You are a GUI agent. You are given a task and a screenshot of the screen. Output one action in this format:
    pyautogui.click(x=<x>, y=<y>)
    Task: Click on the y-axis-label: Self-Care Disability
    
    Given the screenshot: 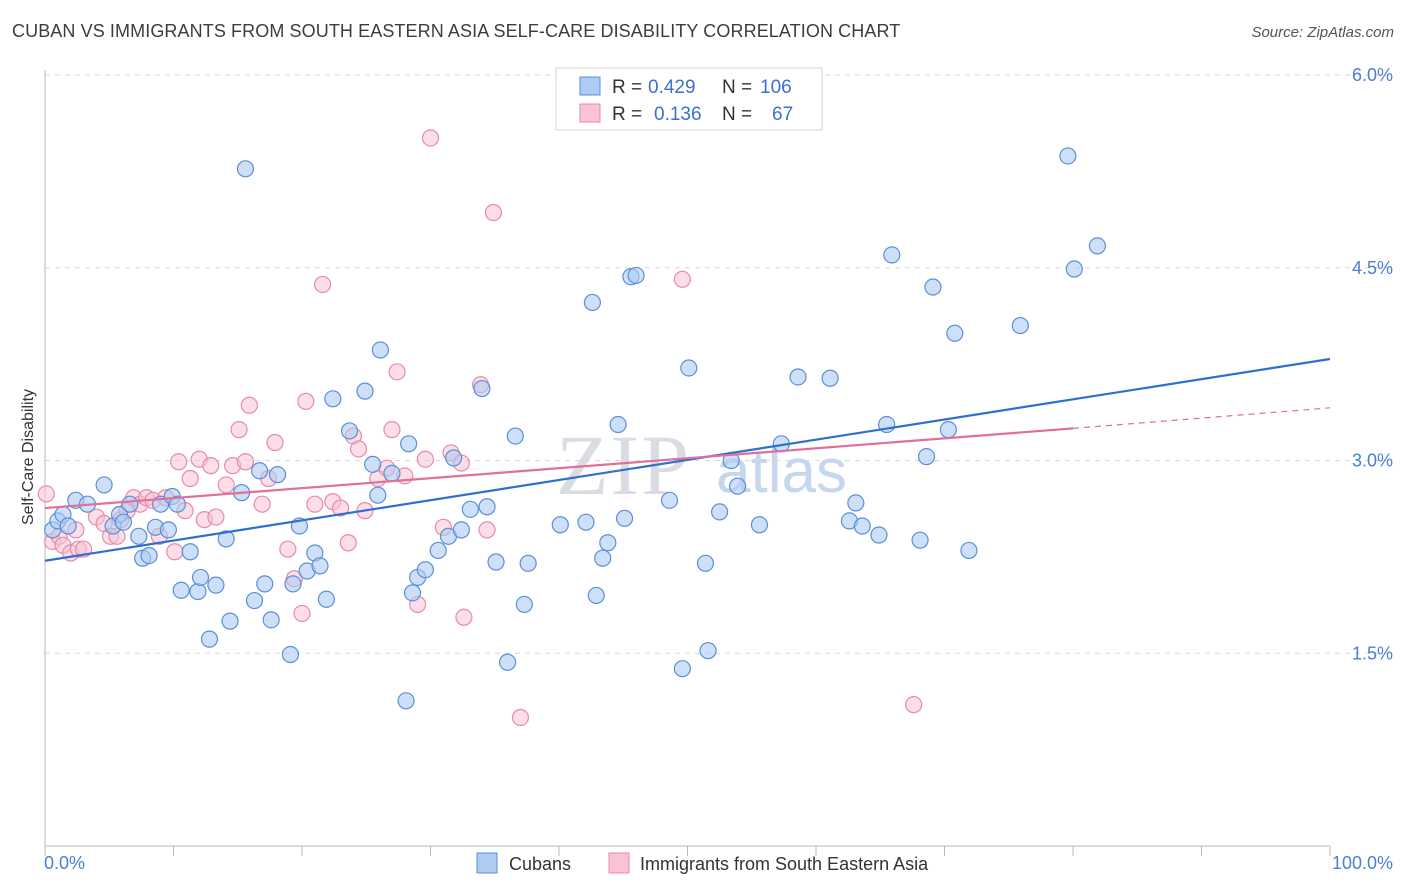 What is the action you would take?
    pyautogui.click(x=28, y=457)
    